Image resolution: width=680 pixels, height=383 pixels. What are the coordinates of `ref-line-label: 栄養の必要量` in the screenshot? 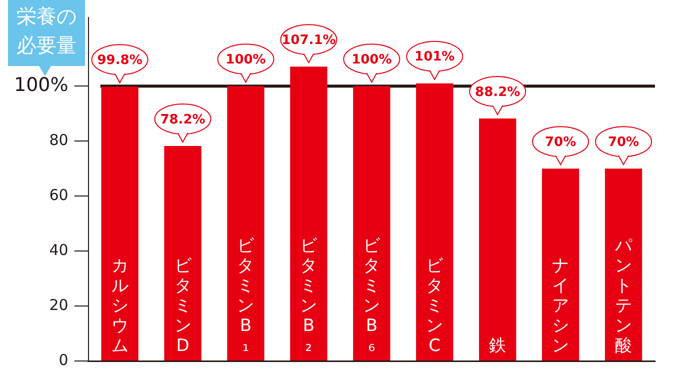 It's located at (46, 31).